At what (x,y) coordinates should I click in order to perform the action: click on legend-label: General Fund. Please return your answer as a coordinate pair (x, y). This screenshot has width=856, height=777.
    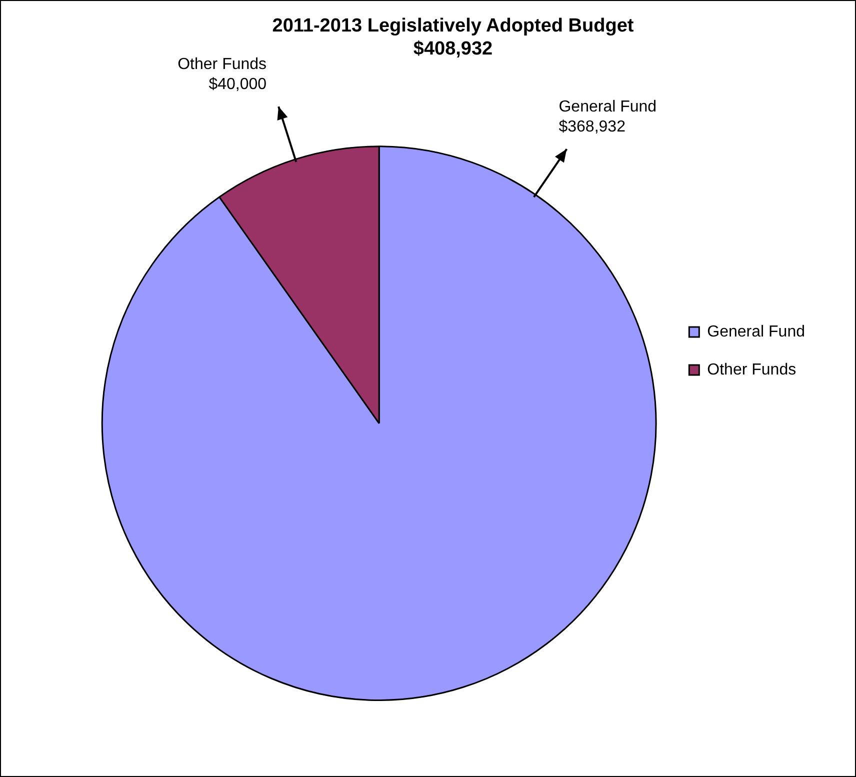
    Looking at the image, I should click on (756, 331).